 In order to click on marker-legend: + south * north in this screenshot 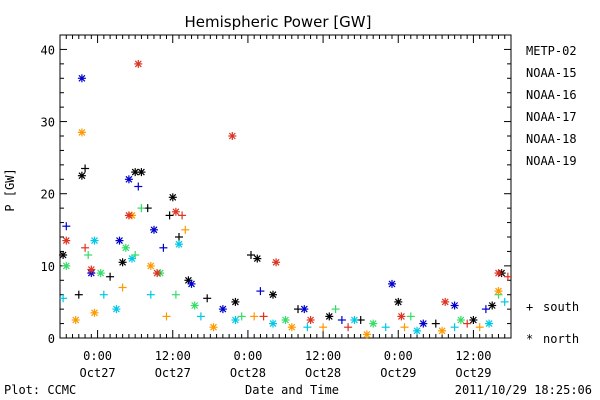, I will do `click(552, 323)`.